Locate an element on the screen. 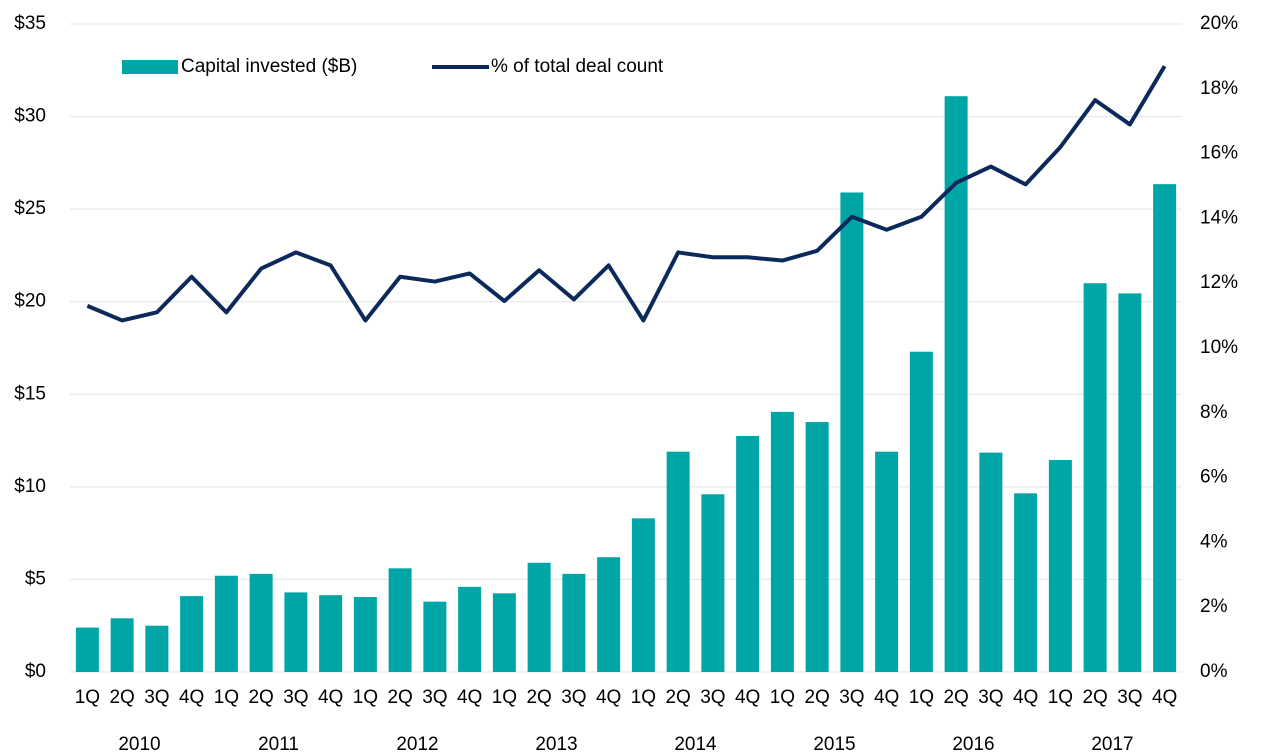 This screenshot has height=756, width=1266. y-tick-label: $25 is located at coordinates (30, 208).